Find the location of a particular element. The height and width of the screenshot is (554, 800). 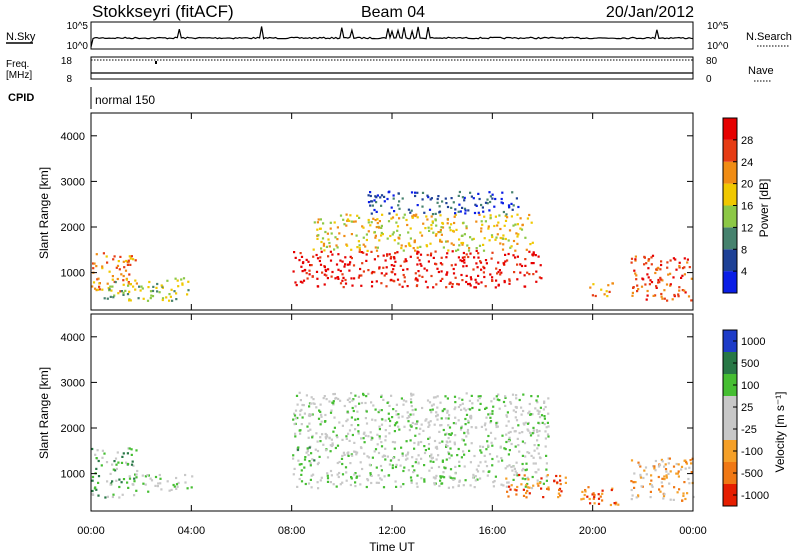

freq-tick-top: 18 is located at coordinates (67, 61).